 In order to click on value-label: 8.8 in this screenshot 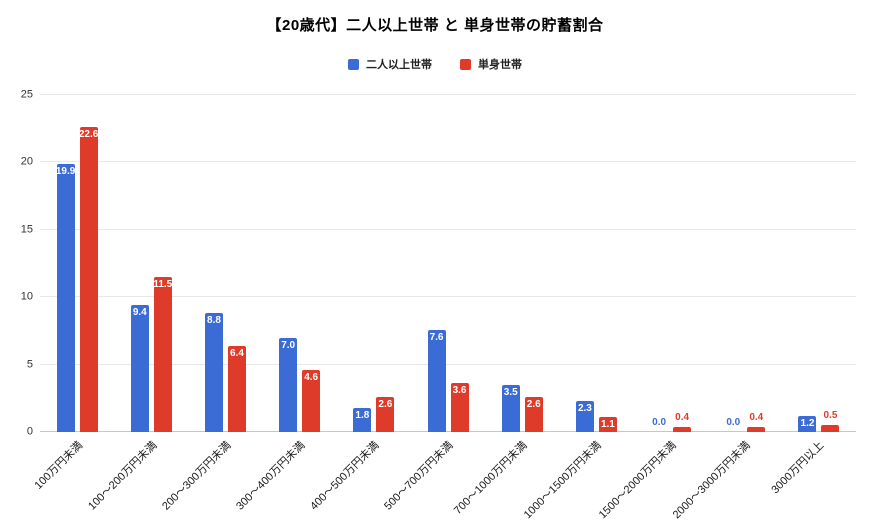, I will do `click(214, 321)`.